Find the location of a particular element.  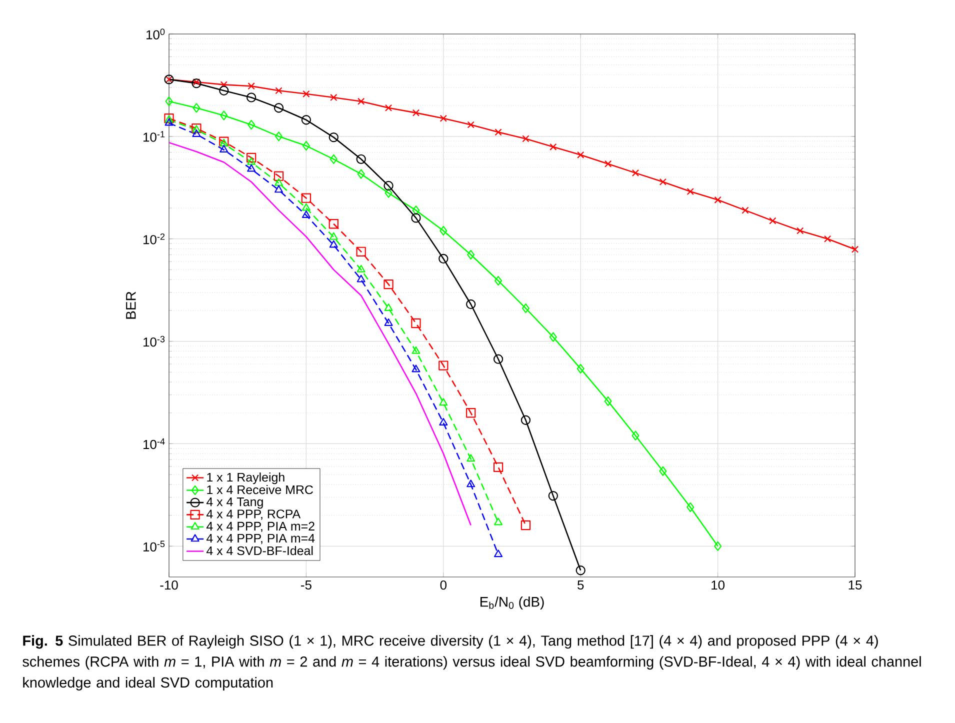

x-tick-label: 0 is located at coordinates (443, 585).